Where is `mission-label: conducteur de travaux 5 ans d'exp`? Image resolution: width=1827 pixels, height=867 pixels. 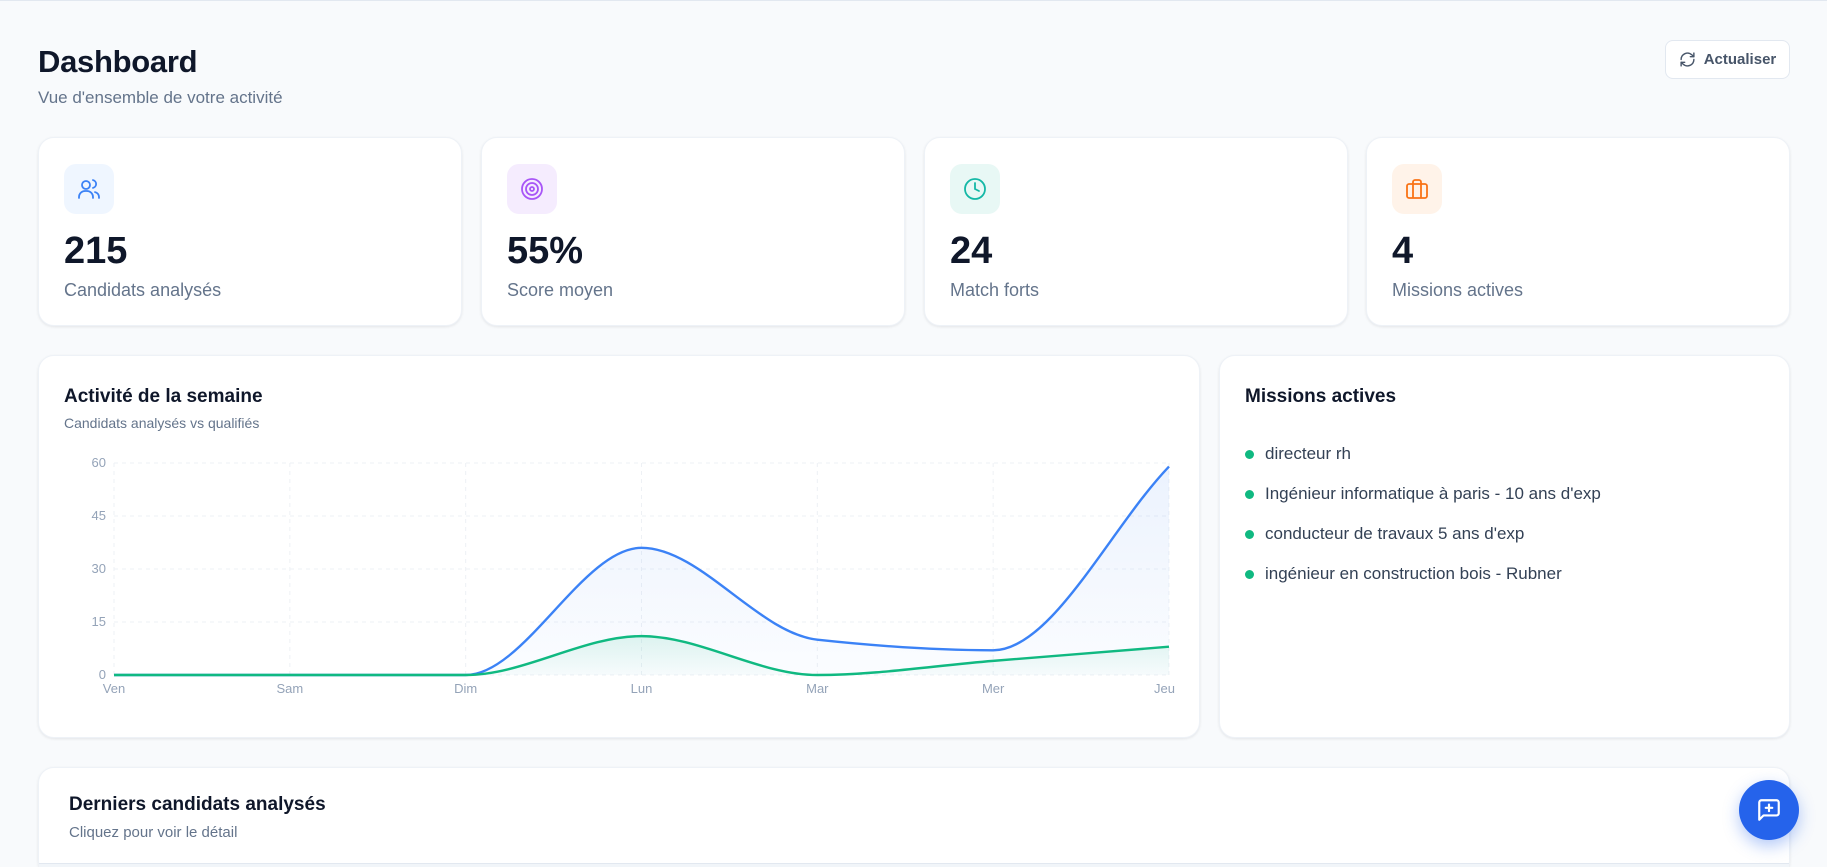 mission-label: conducteur de travaux 5 ans d'exp is located at coordinates (1395, 533).